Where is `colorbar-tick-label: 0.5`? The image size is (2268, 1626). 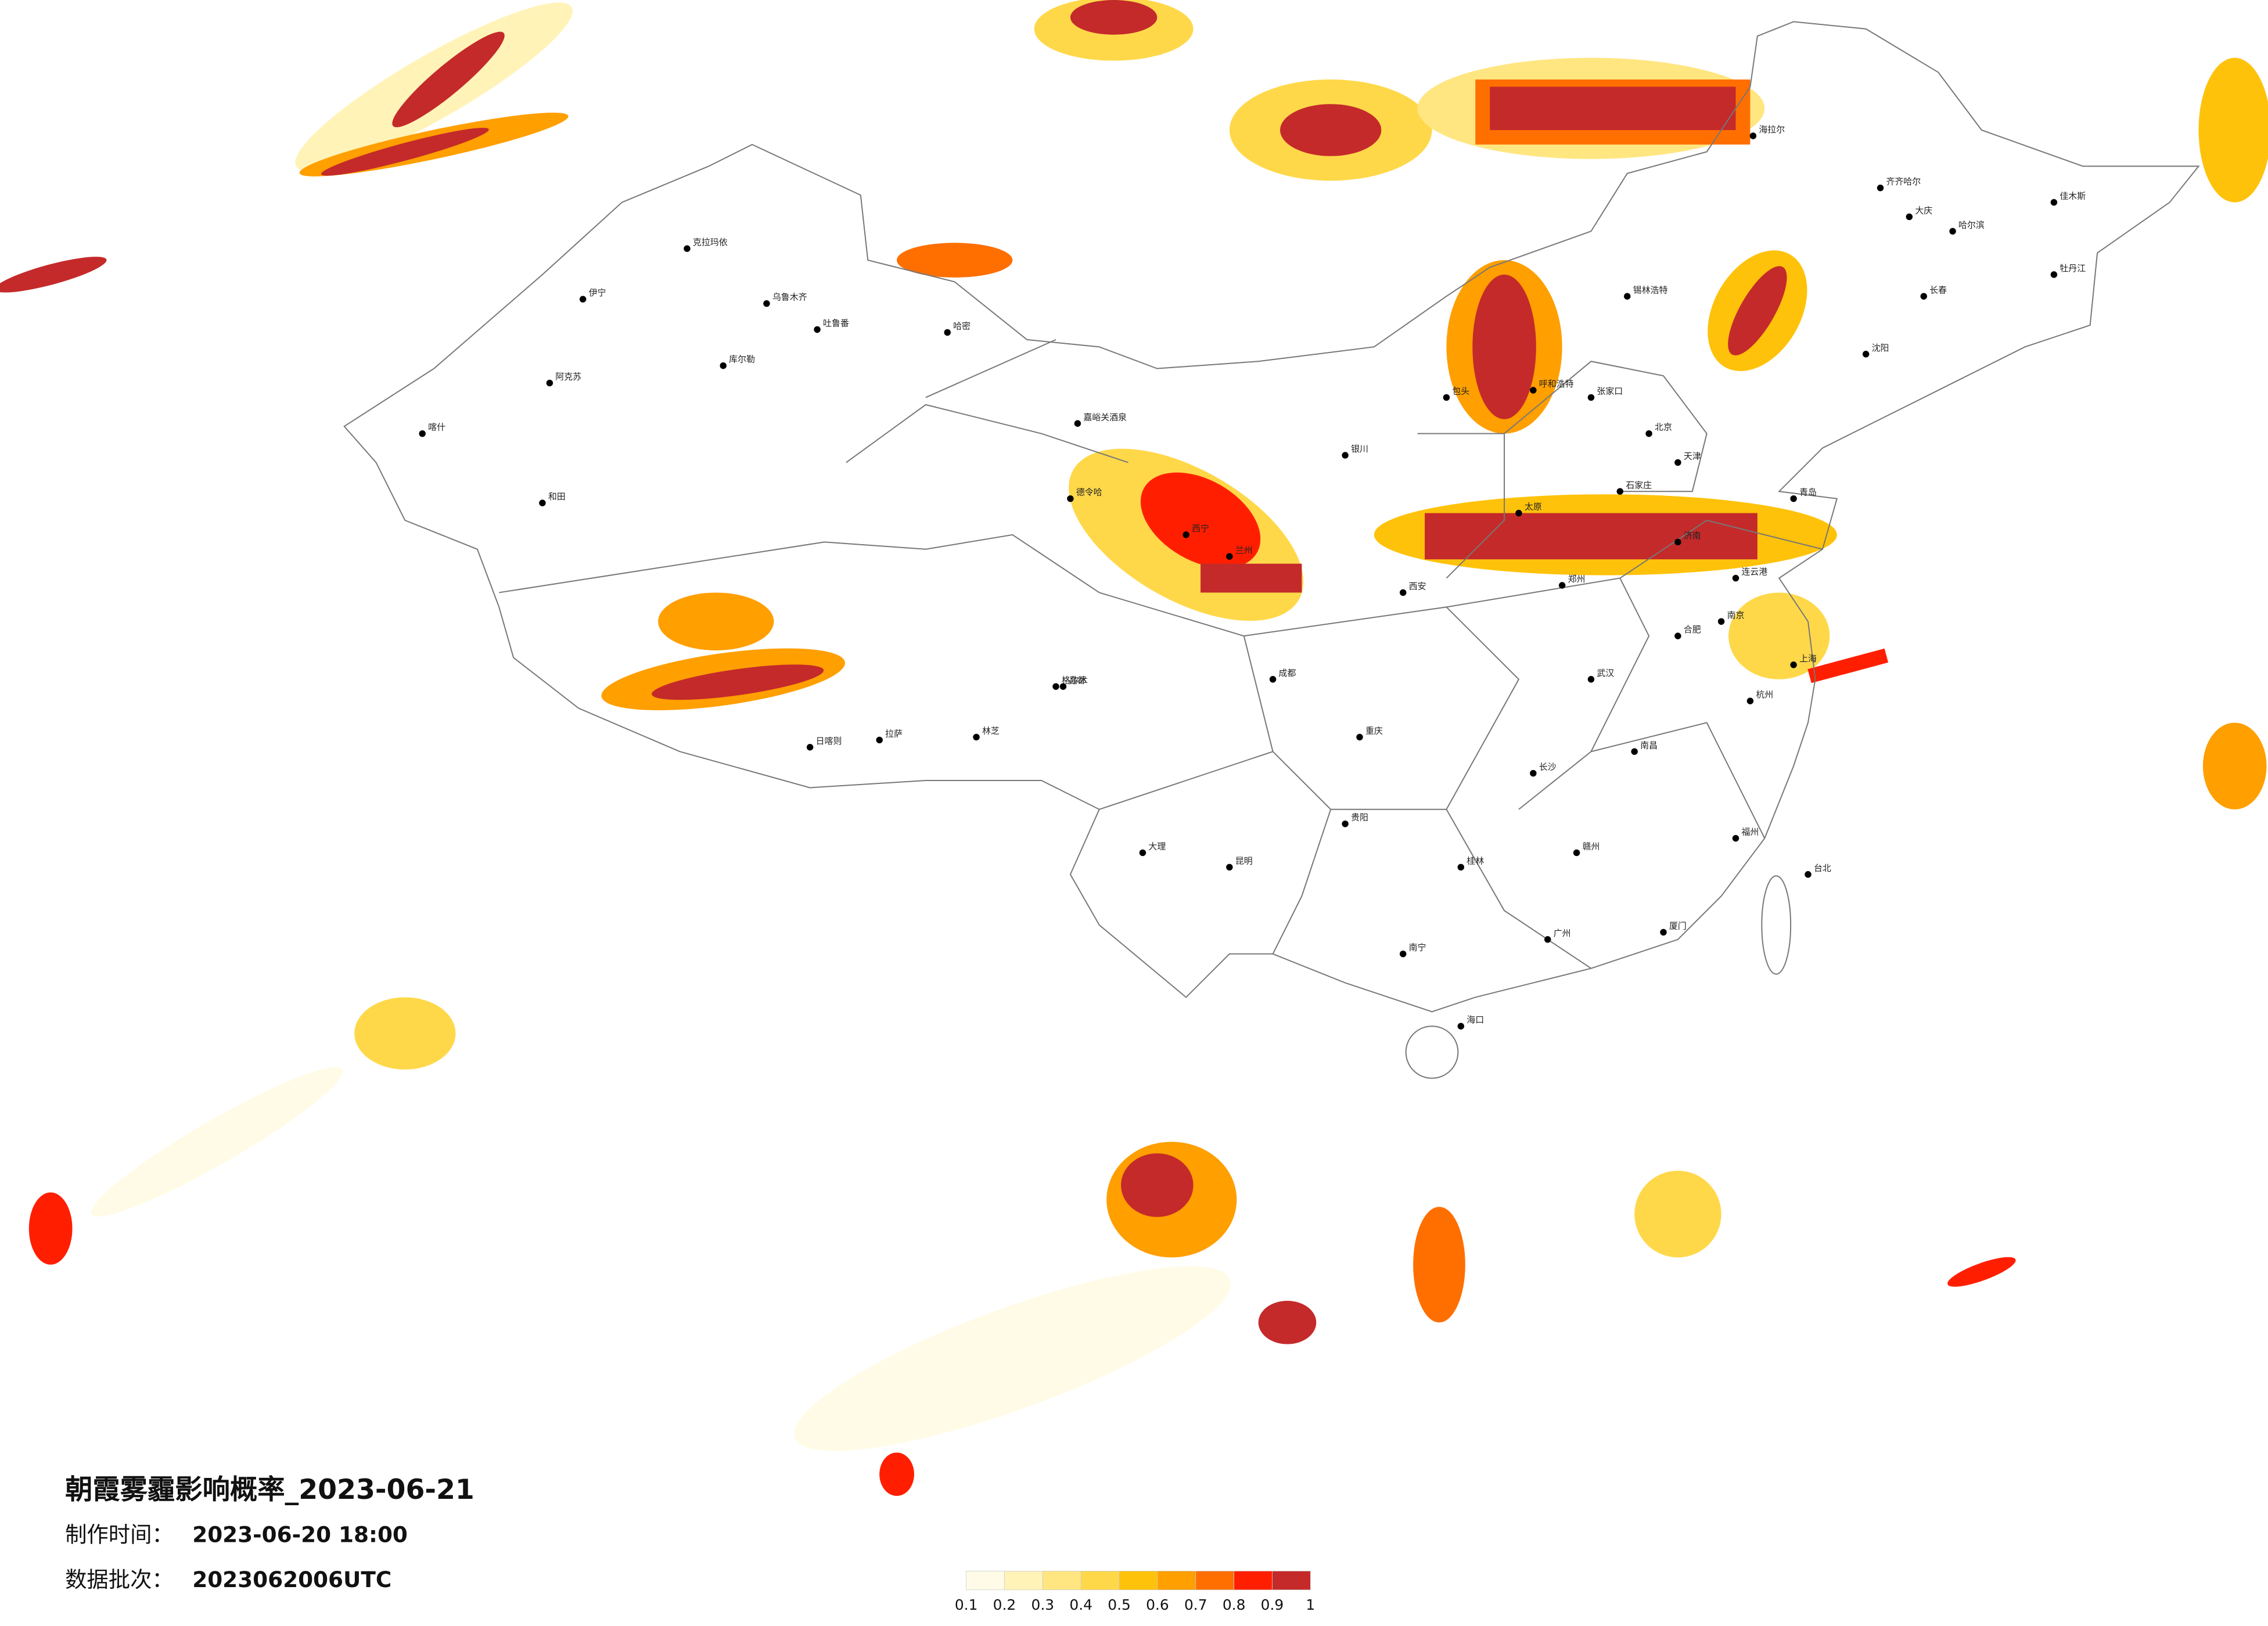 colorbar-tick-label: 0.5 is located at coordinates (1119, 1604).